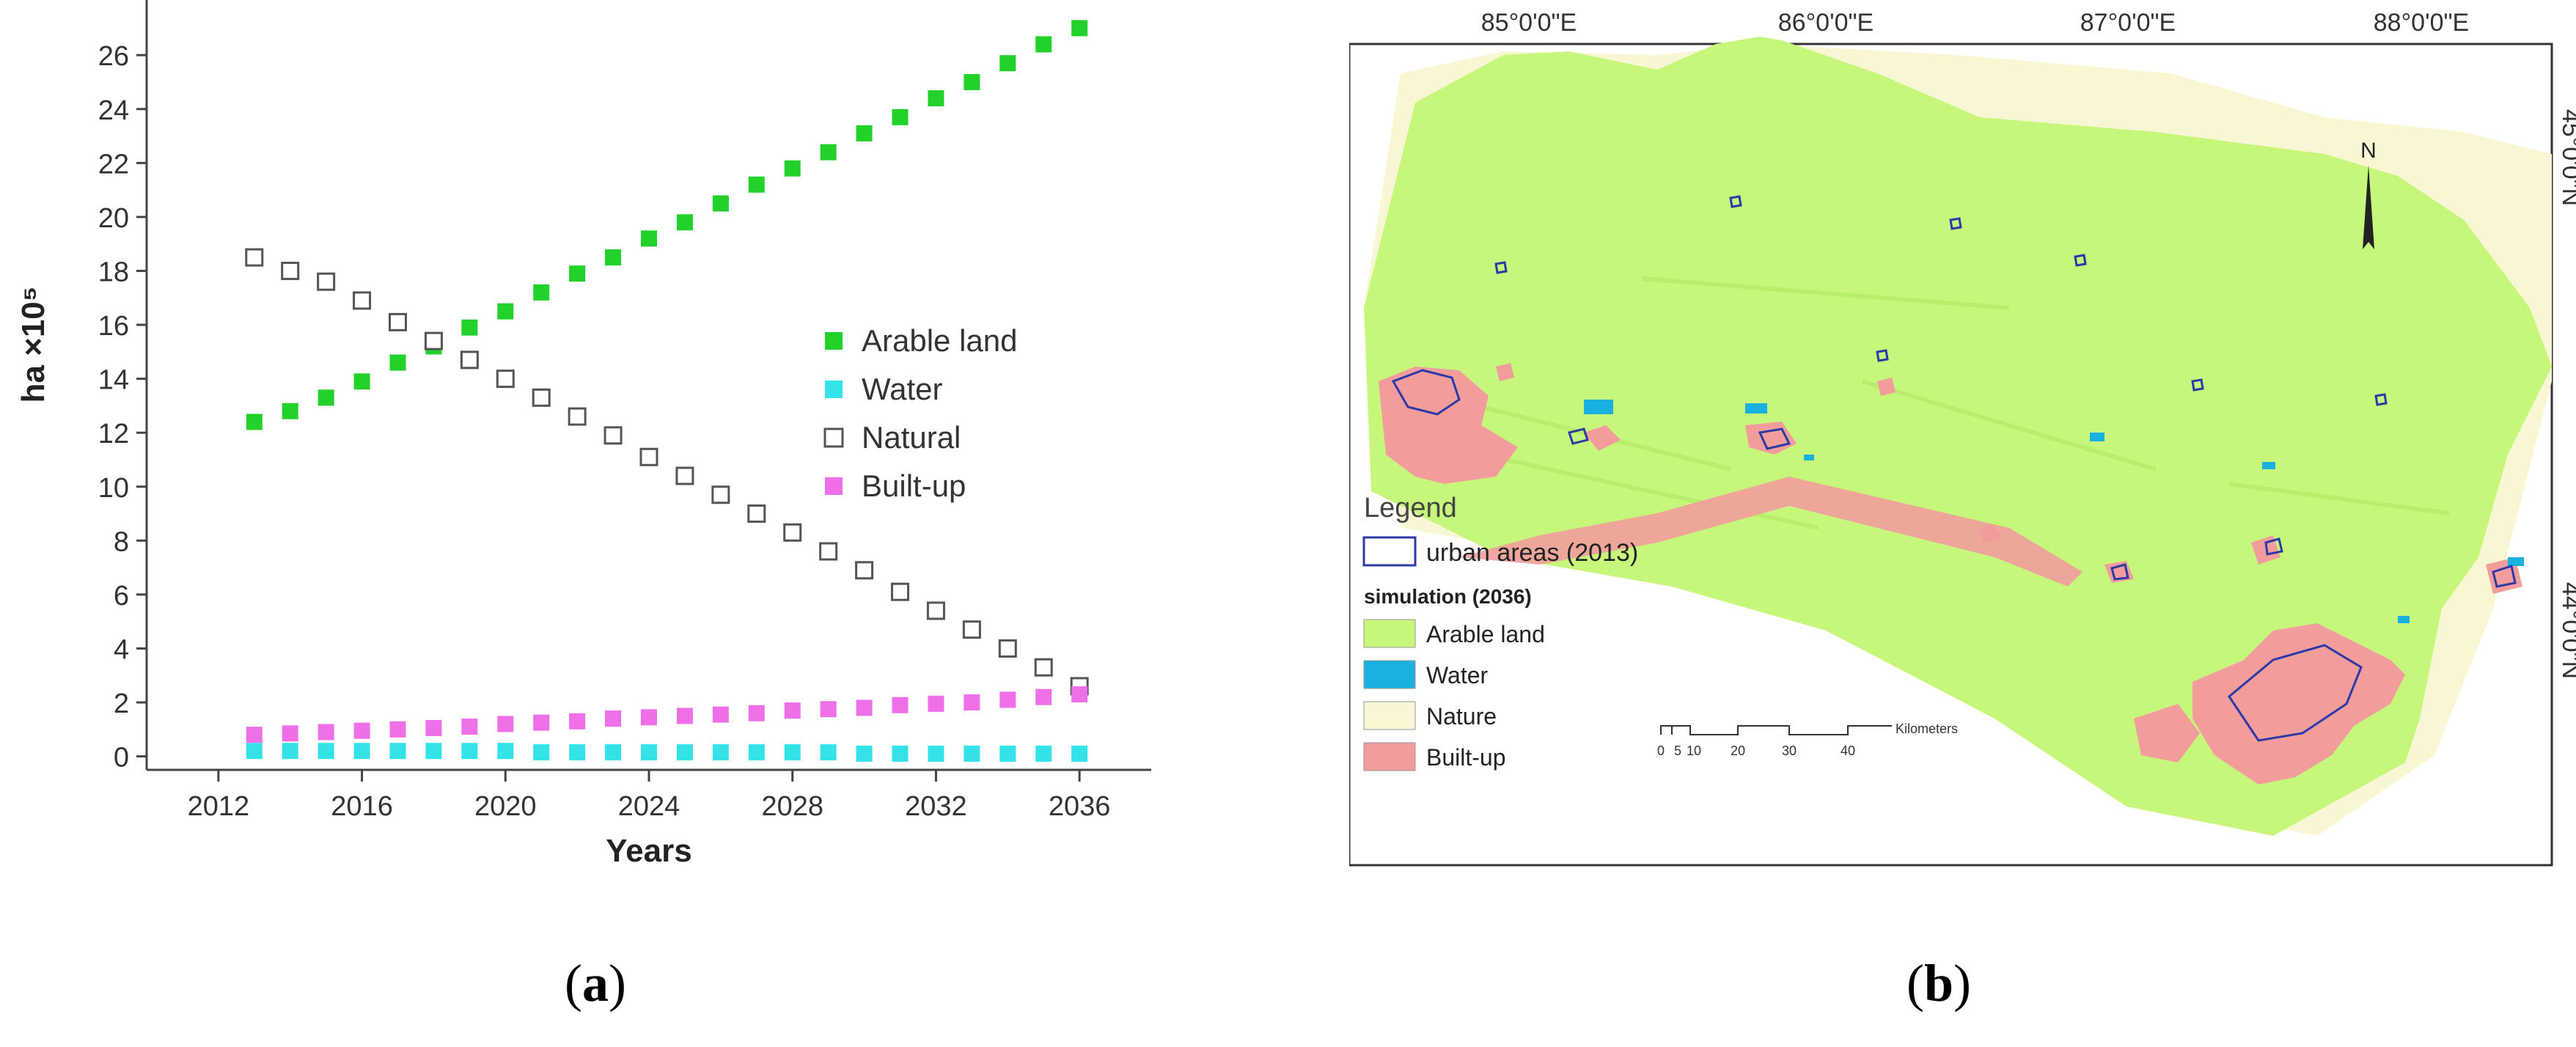  What do you see at coordinates (114, 272) in the screenshot?
I see `y-tick-label: 18` at bounding box center [114, 272].